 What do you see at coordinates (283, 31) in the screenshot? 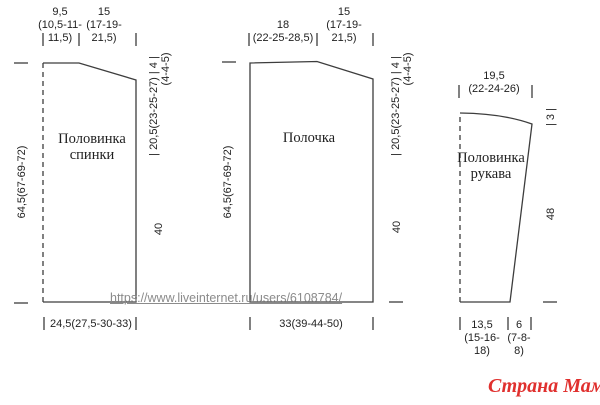
I see `front-top-width-shoulder: 18 (22-25-28,5)` at bounding box center [283, 31].